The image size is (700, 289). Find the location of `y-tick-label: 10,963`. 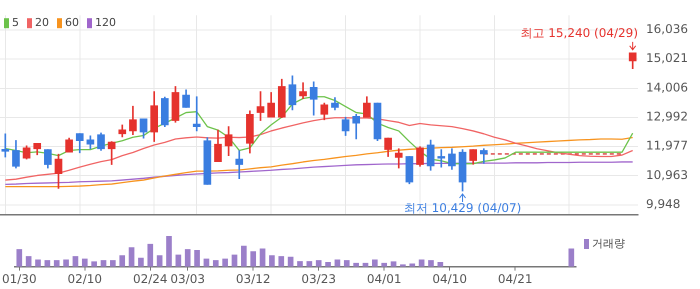

y-tick-label: 10,963 is located at coordinates (667, 175).